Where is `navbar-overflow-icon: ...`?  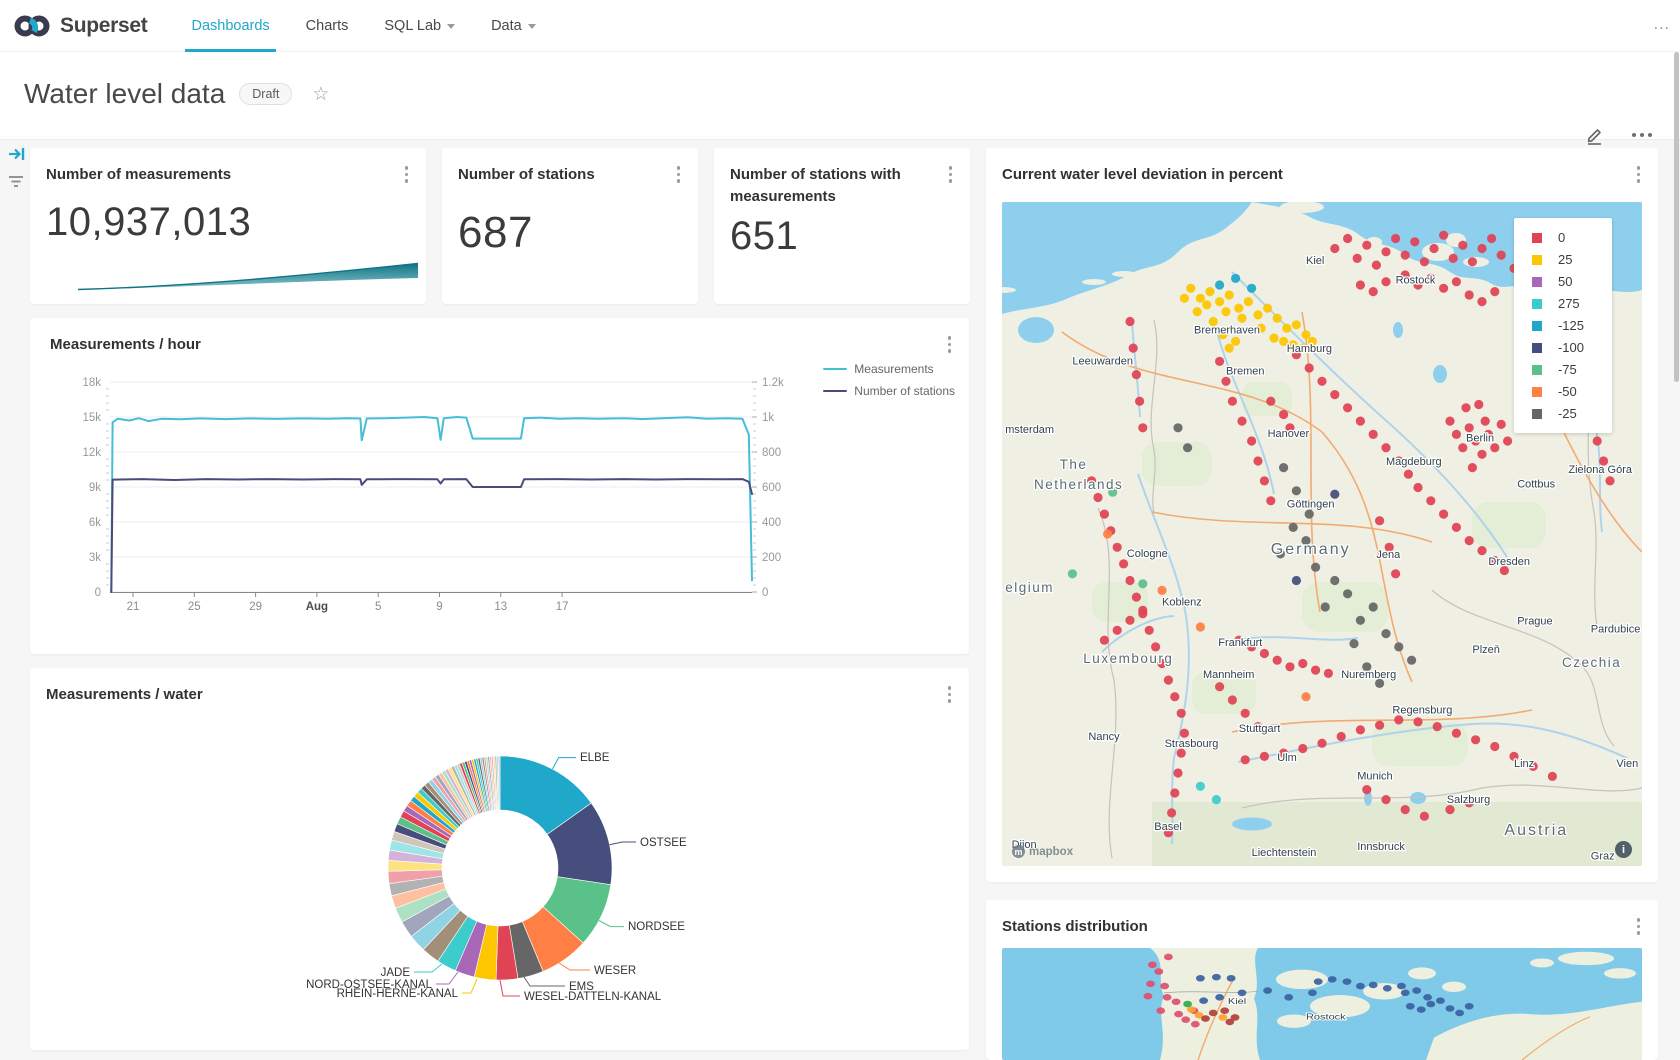
navbar-overflow-icon: ... is located at coordinates (1661, 24).